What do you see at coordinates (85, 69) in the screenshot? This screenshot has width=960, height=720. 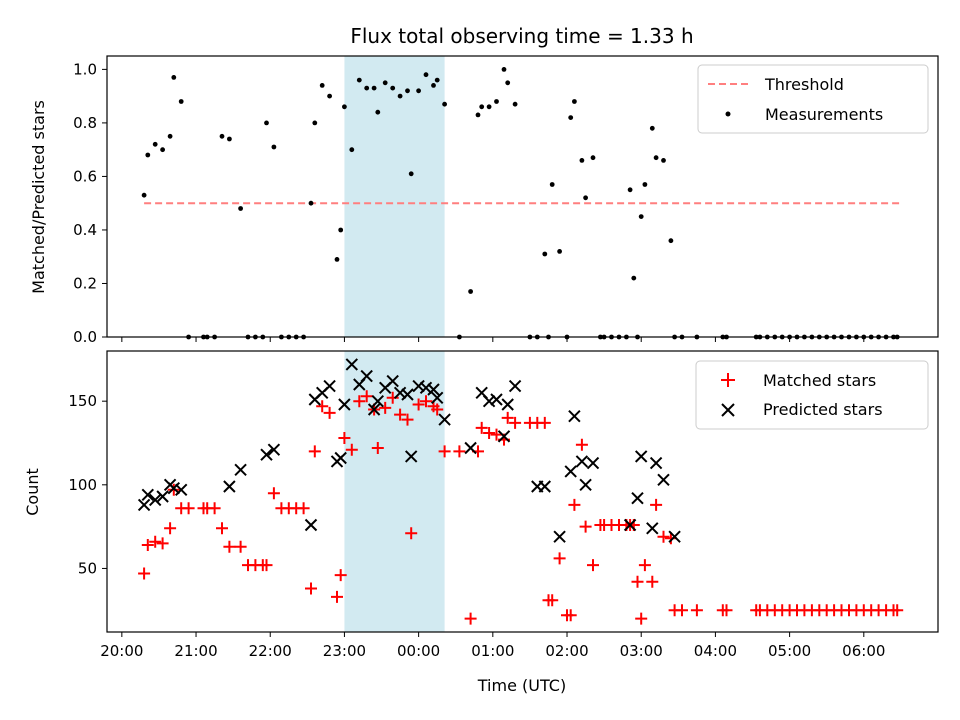 I see `top-y-tick-label: 1.0` at bounding box center [85, 69].